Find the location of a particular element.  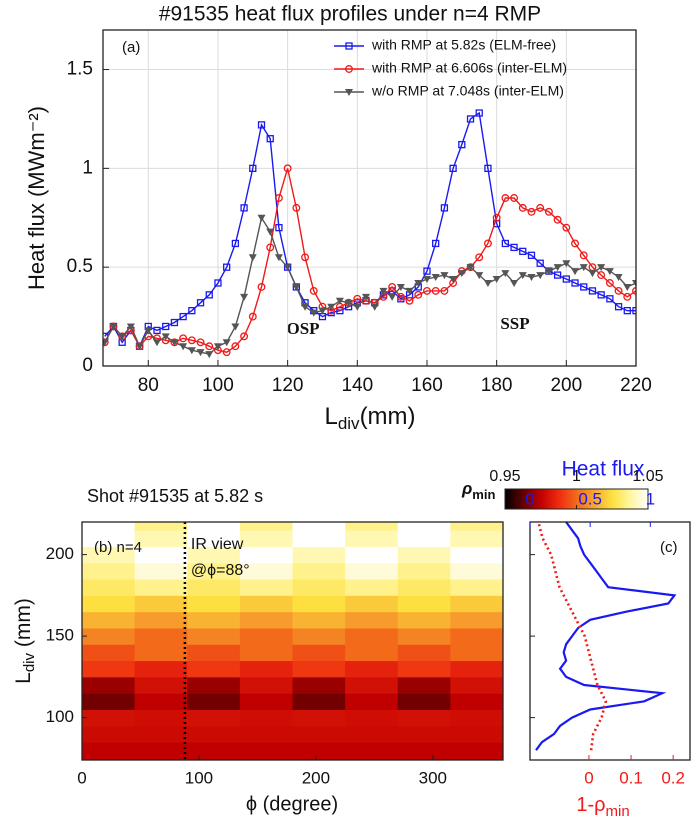

x-axis-label: 1-ρmin is located at coordinates (602, 807).